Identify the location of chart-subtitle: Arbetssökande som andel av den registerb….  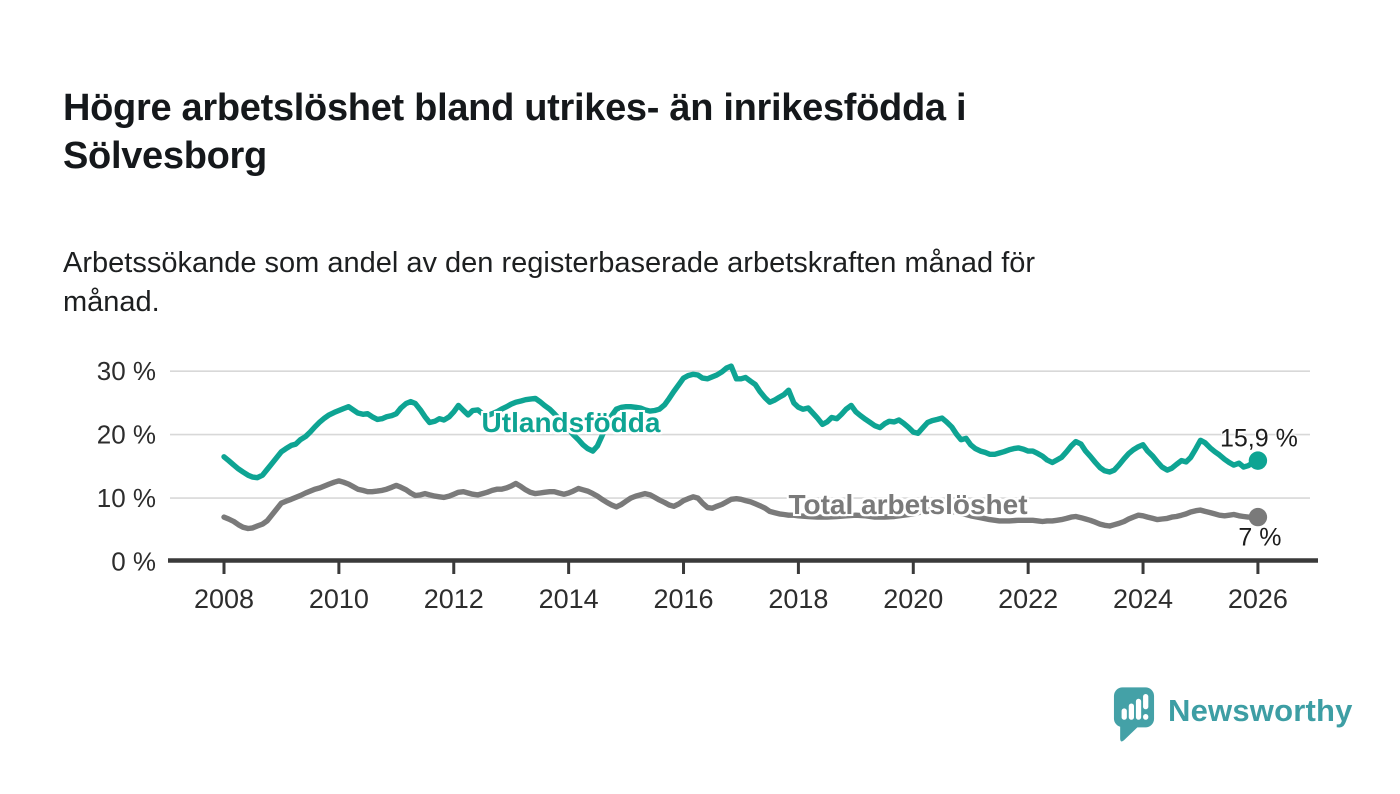
(549, 283).